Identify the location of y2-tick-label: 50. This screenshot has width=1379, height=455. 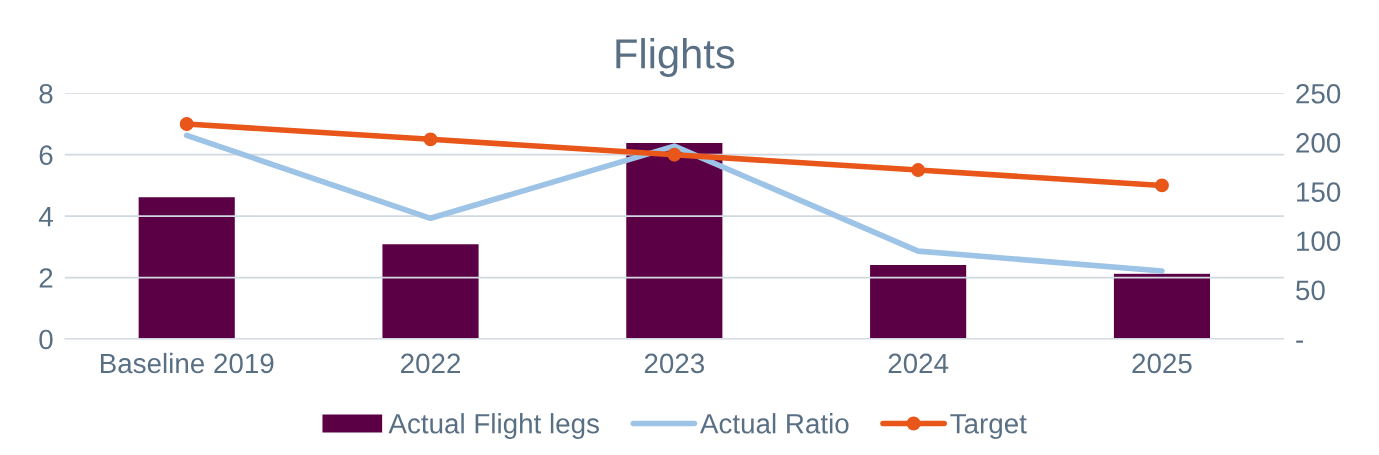
(1310, 290).